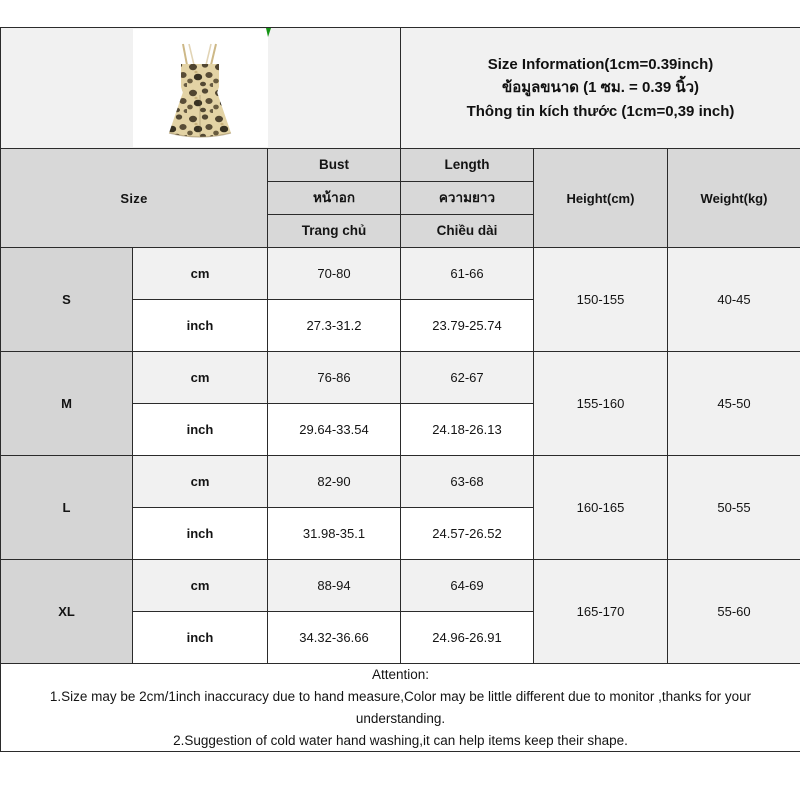 The width and height of the screenshot is (800, 800). What do you see at coordinates (467, 274) in the screenshot?
I see `length-cm-value: 61-66` at bounding box center [467, 274].